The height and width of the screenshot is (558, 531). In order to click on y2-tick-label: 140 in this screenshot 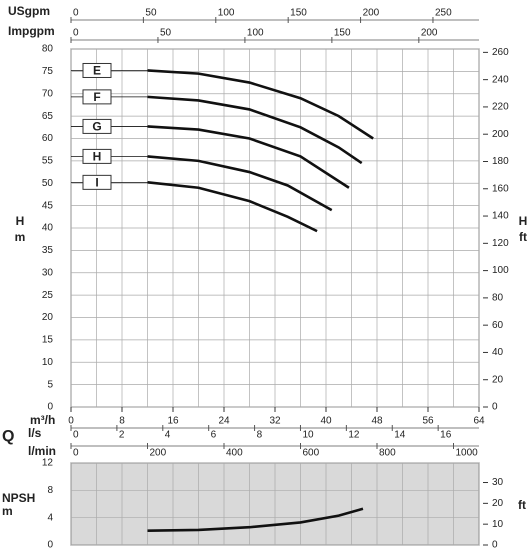, I will do `click(500, 216)`.